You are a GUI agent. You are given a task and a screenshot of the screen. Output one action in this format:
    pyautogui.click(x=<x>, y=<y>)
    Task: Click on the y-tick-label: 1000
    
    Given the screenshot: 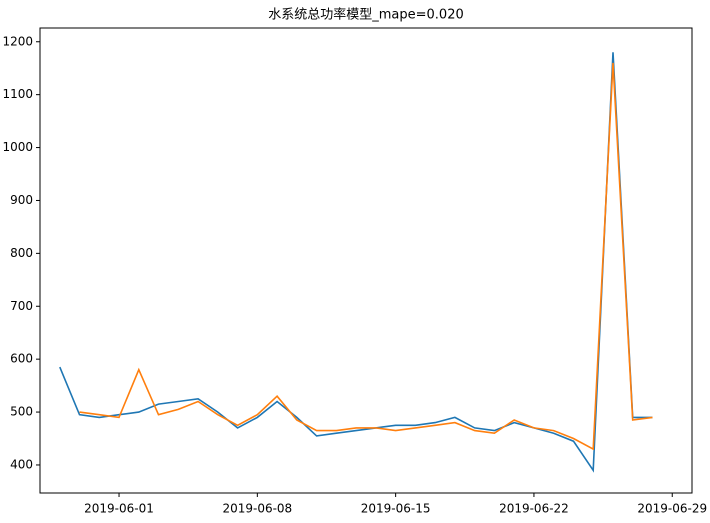 What is the action you would take?
    pyautogui.click(x=17, y=147)
    